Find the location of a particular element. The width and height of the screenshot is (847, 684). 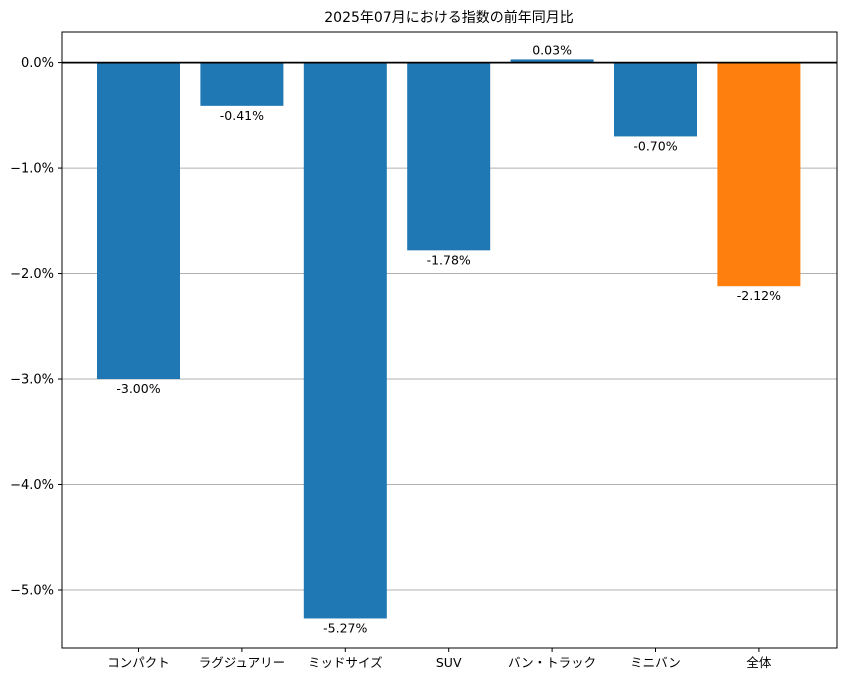

bar-value-label: -0.41% is located at coordinates (242, 115).